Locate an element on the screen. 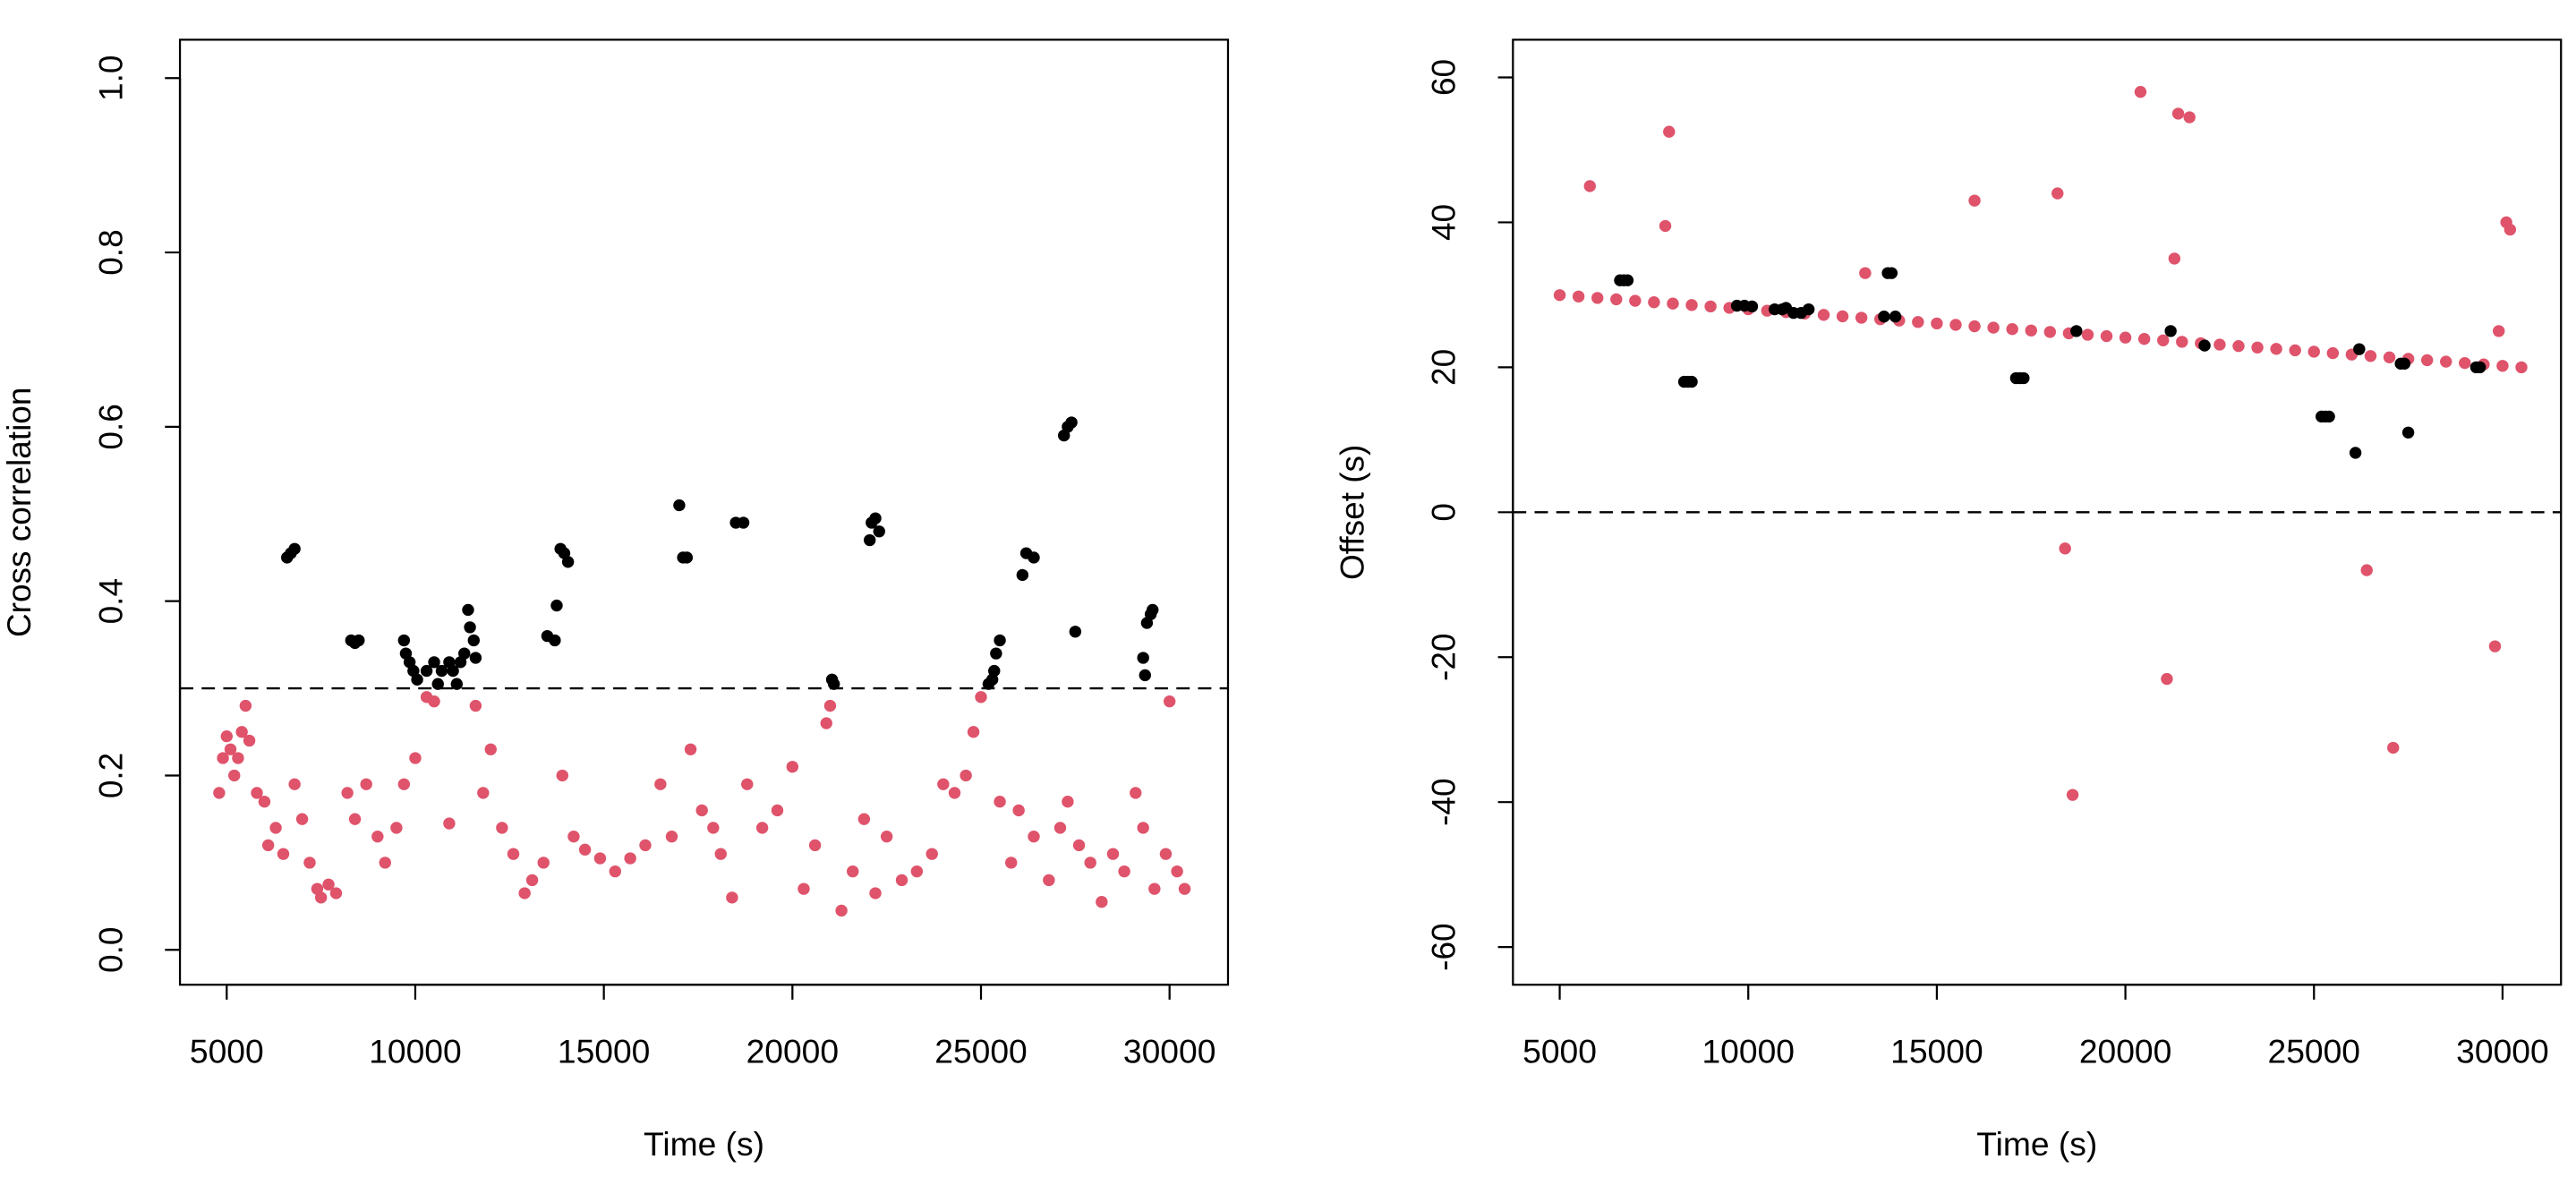  y-tick-label: 0 is located at coordinates (1444, 512).